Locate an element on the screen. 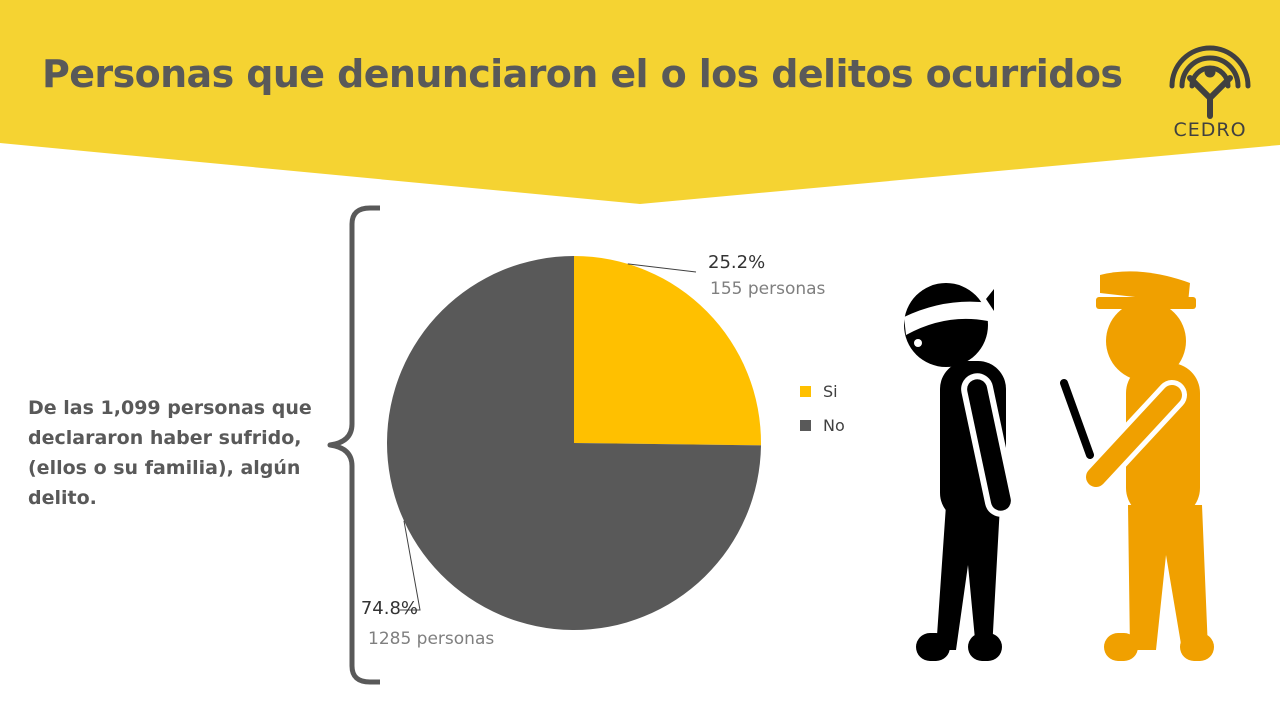 The image size is (1280, 720). logo-text: CEDRO is located at coordinates (1209, 130).